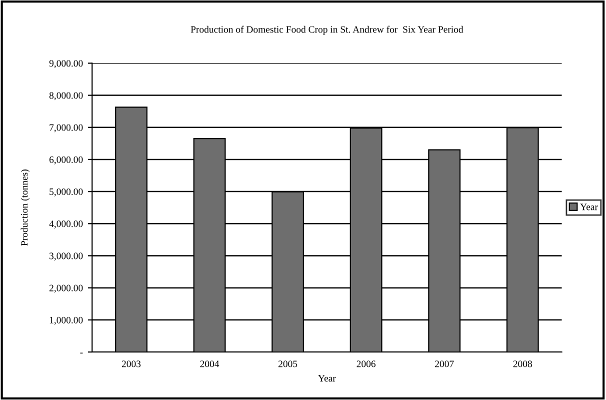  What do you see at coordinates (327, 378) in the screenshot?
I see `x-axis-title: Year` at bounding box center [327, 378].